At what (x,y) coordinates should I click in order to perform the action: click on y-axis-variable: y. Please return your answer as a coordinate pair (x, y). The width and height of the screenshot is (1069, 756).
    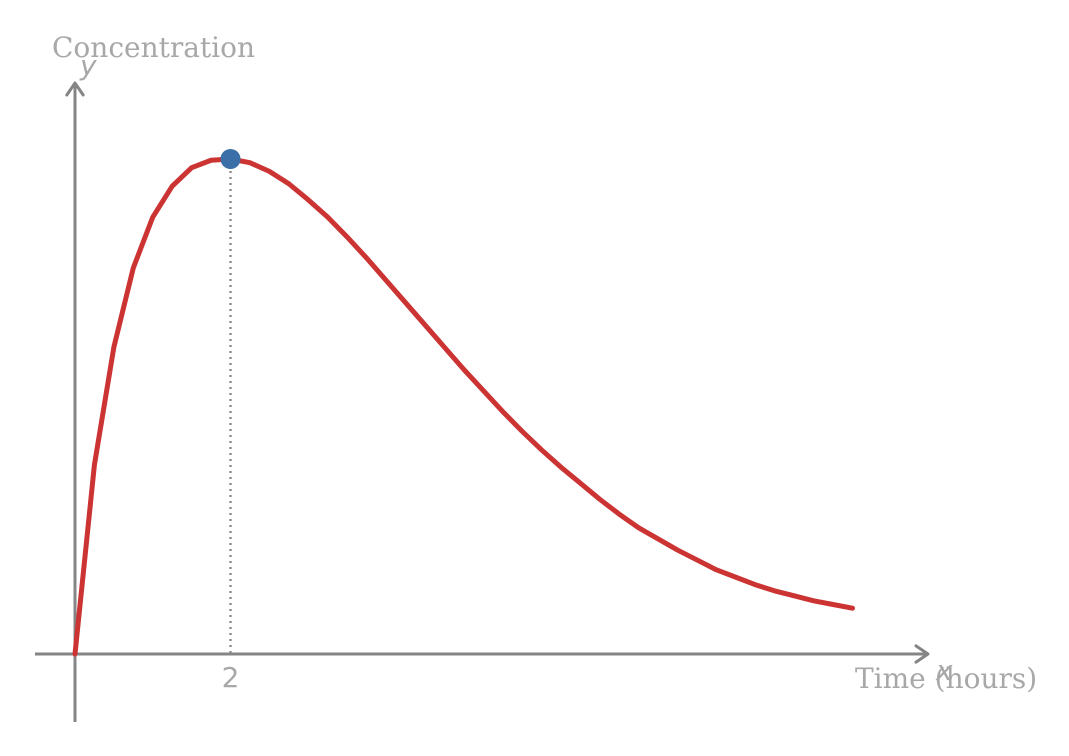
    Looking at the image, I should click on (88, 65).